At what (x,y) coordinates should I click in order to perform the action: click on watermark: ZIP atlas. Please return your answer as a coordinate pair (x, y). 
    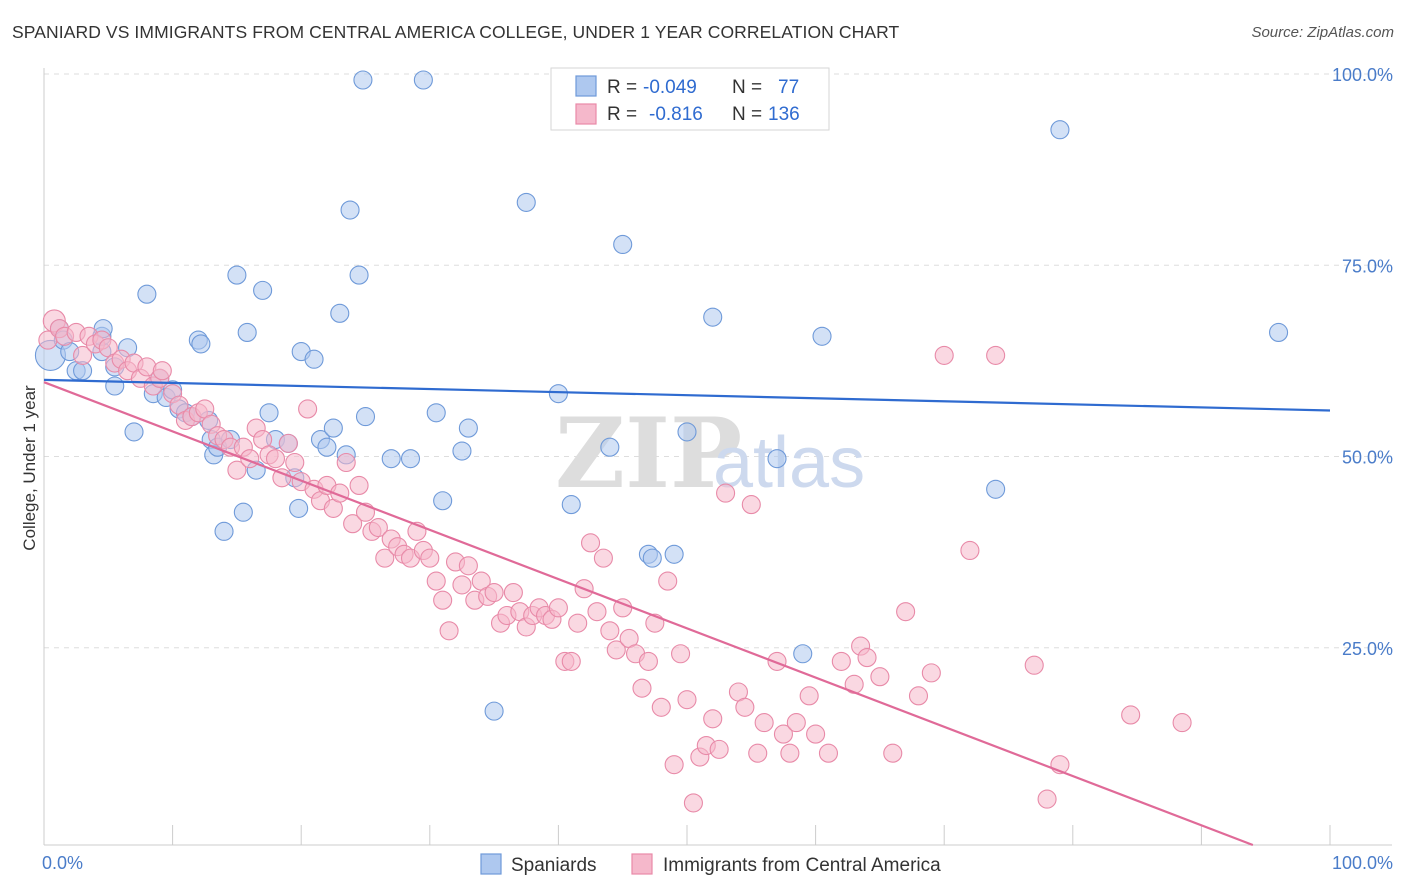
    Looking at the image, I should click on (710, 453).